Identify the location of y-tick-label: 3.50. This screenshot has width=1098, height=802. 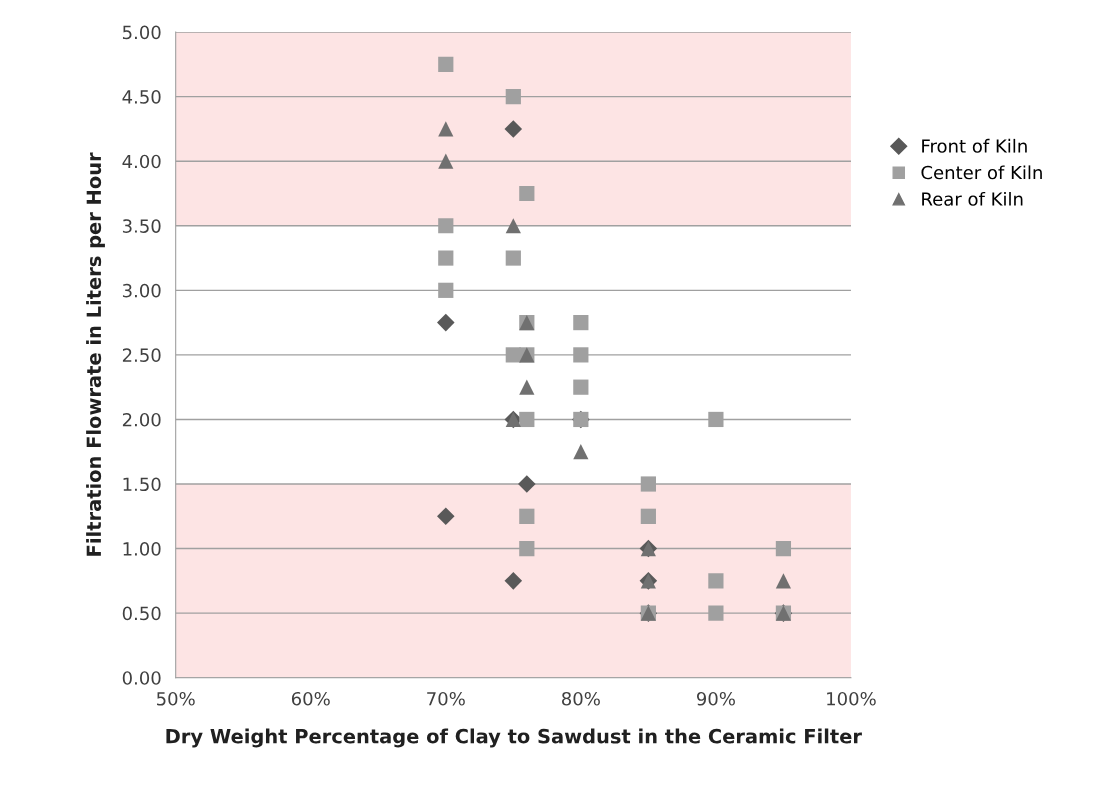
(141, 226).